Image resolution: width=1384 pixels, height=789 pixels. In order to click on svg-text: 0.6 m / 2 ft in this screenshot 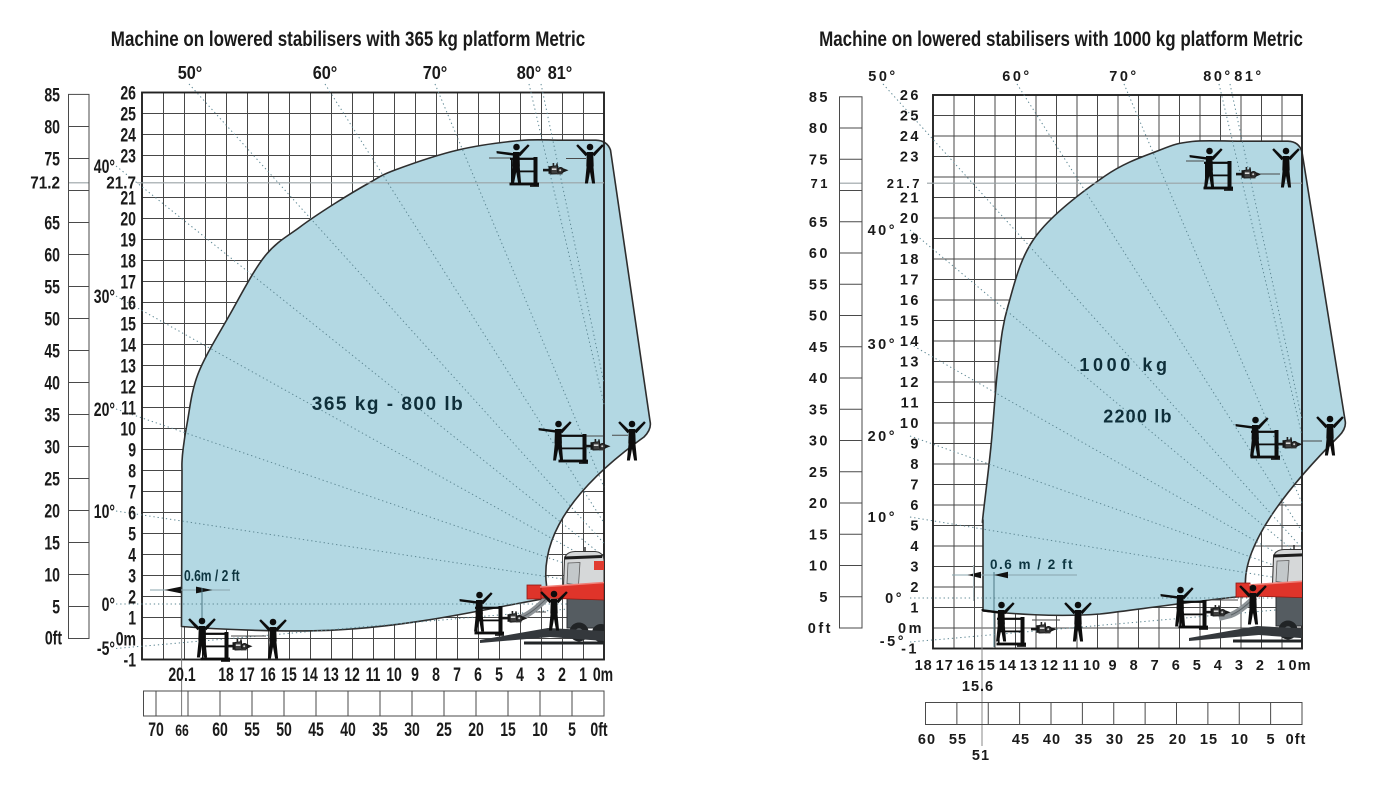, I will do `click(1032, 564)`.